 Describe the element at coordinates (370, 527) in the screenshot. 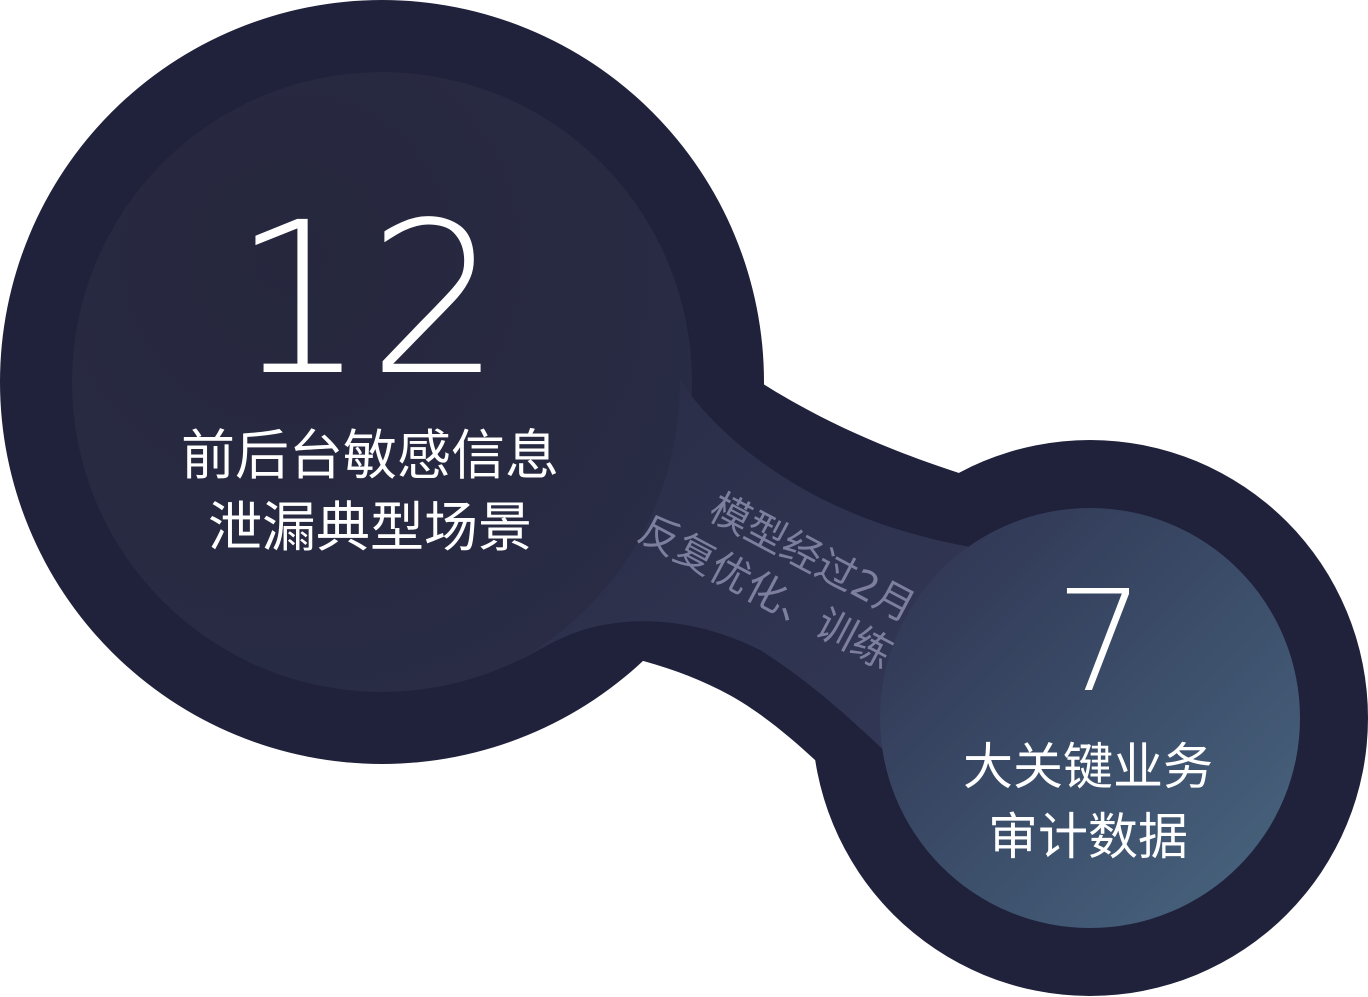

I see `left-stat-label-line2: 泄漏典型场景` at that location.